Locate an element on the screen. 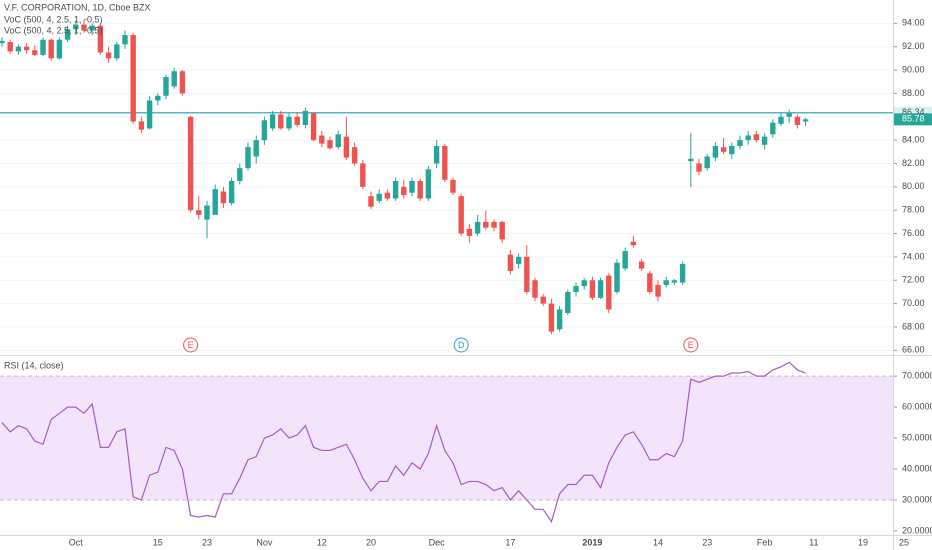 This screenshot has width=932, height=550. event-label: D is located at coordinates (461, 345).